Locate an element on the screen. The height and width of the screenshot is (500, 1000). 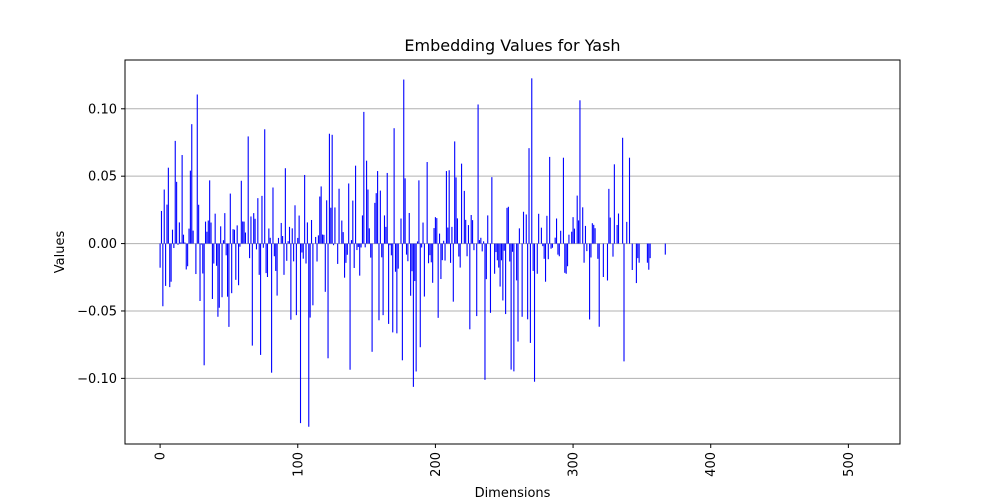
y-tick-label: −0.05 is located at coordinates (97, 311).